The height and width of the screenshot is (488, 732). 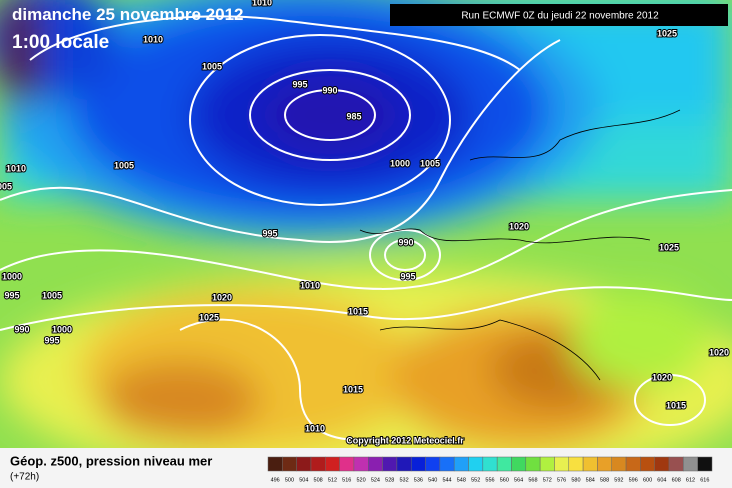 I want to click on scale-label: 548, so click(x=461, y=480).